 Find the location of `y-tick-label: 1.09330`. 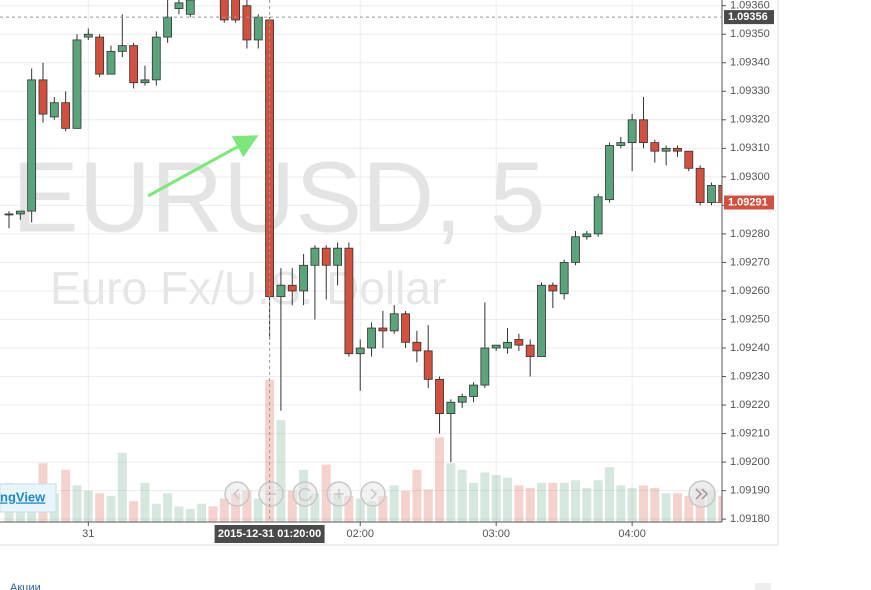

y-tick-label: 1.09330 is located at coordinates (750, 91).